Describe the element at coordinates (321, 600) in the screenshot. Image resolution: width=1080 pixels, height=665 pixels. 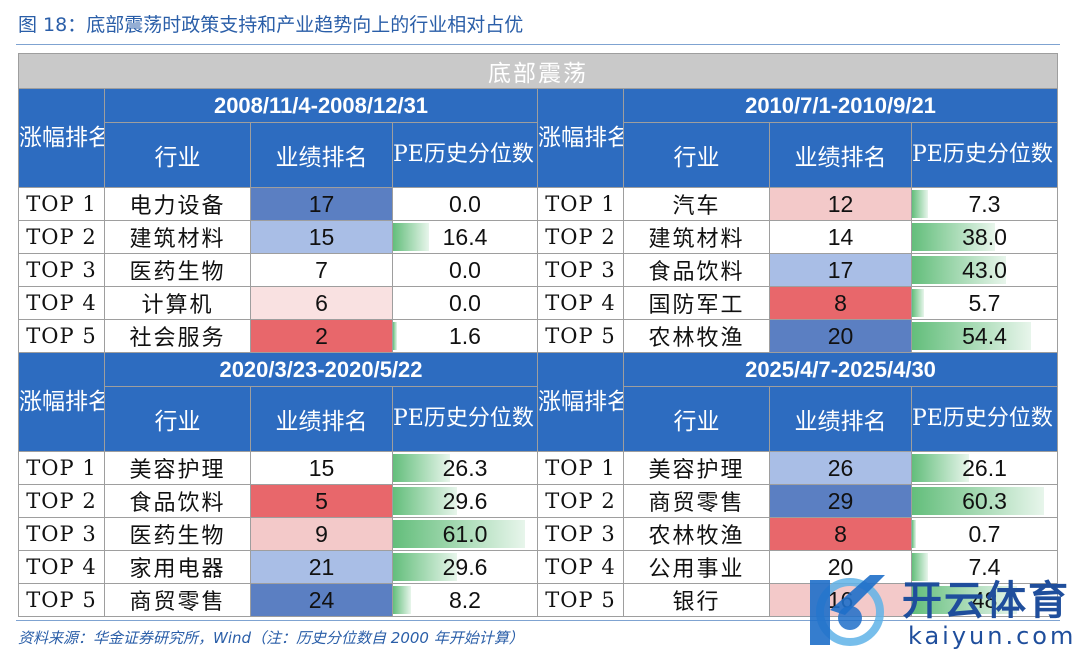
I see `performance-rank-cell: 24` at that location.